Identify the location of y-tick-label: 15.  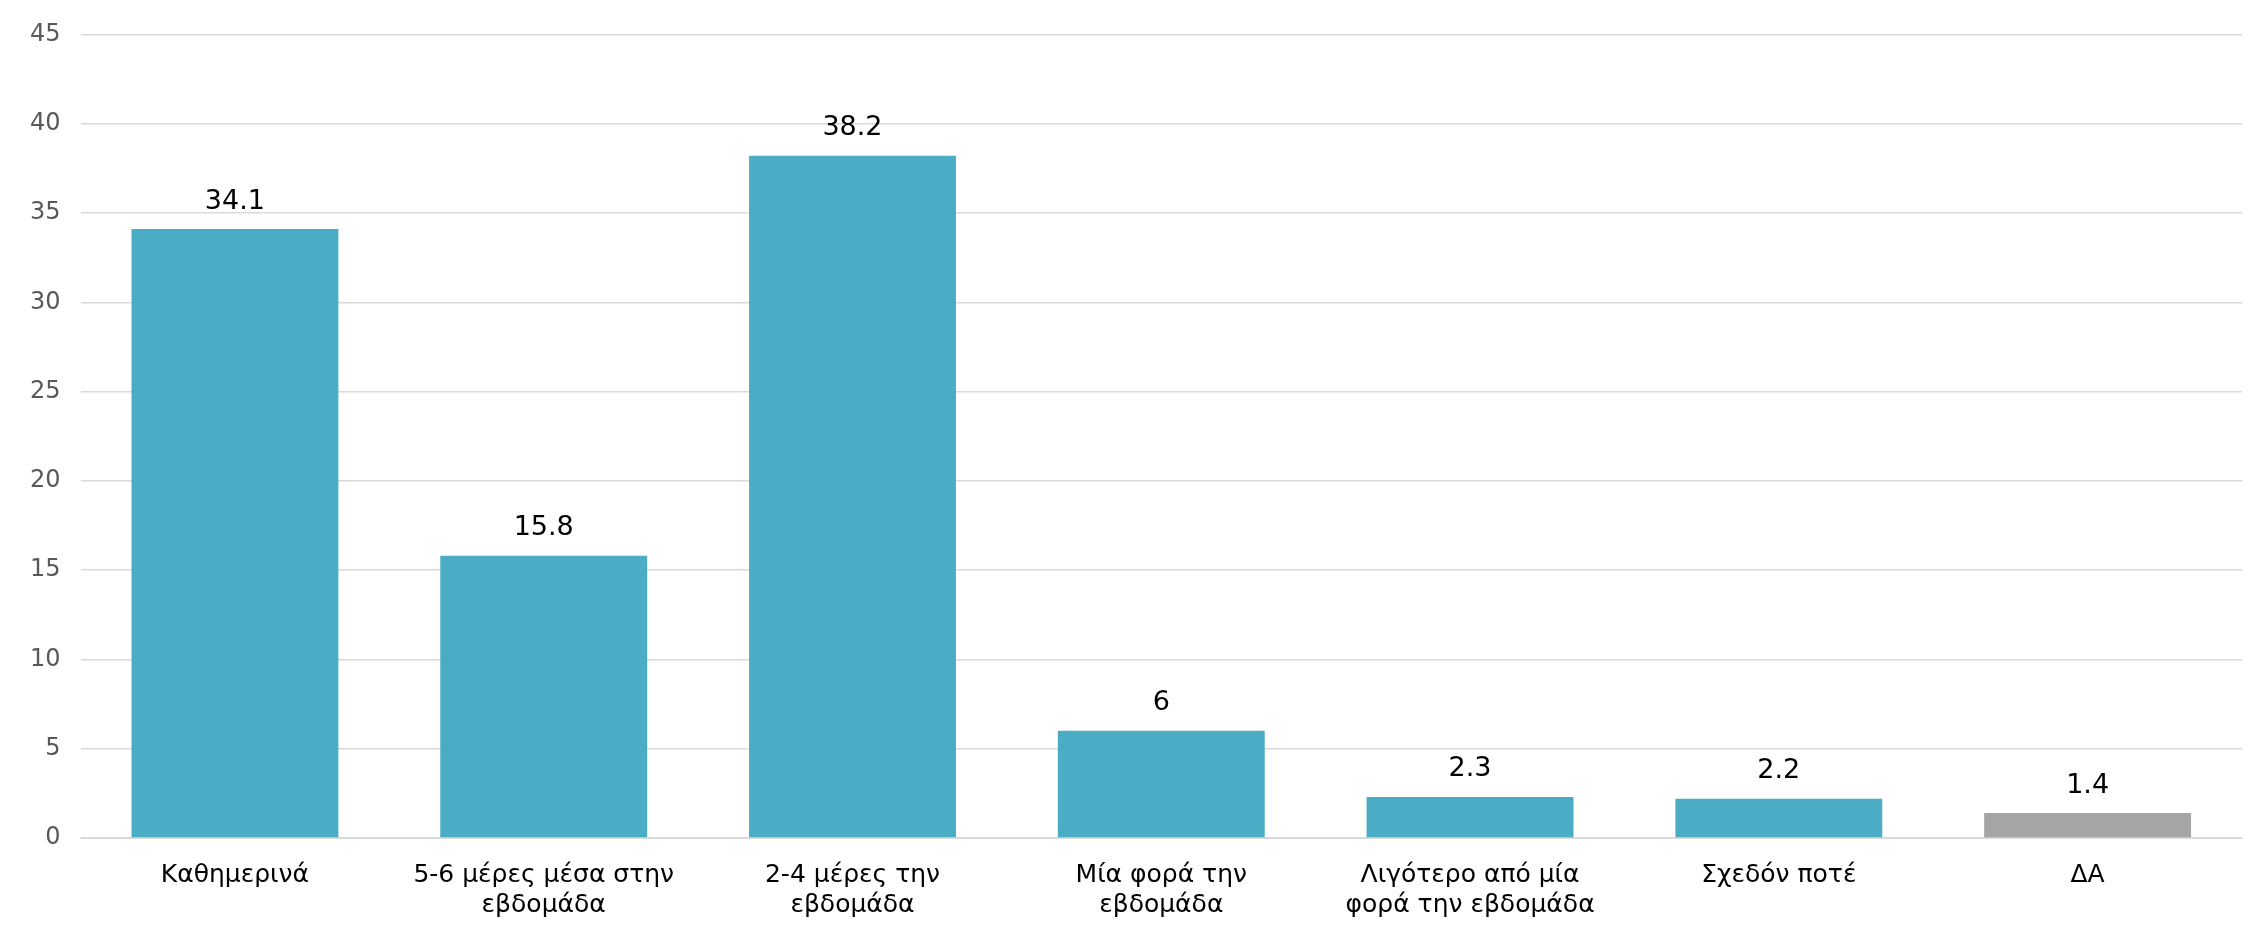
(45, 568).